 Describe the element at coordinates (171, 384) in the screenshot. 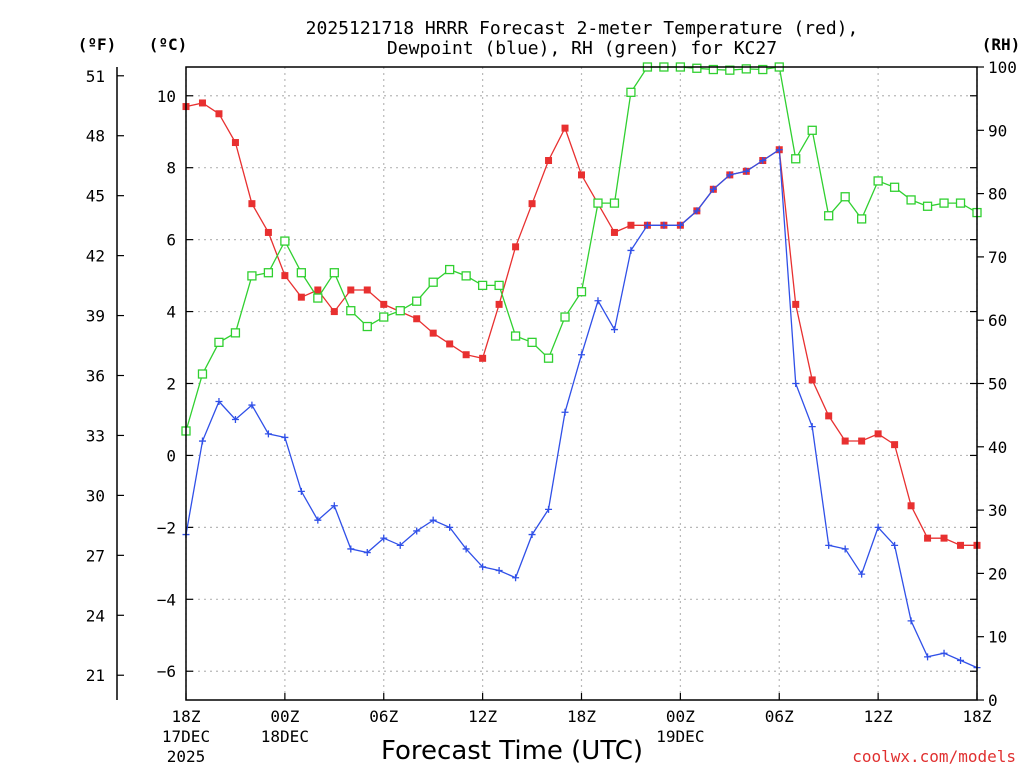

I see `celsius-tick-label: 2` at that location.